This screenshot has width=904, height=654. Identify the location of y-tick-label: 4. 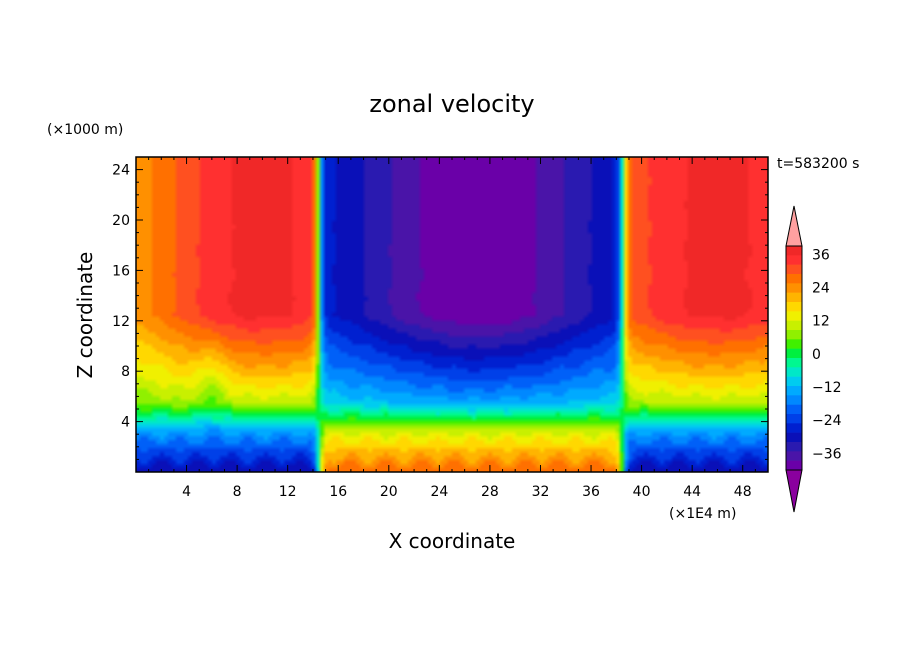
(125, 423).